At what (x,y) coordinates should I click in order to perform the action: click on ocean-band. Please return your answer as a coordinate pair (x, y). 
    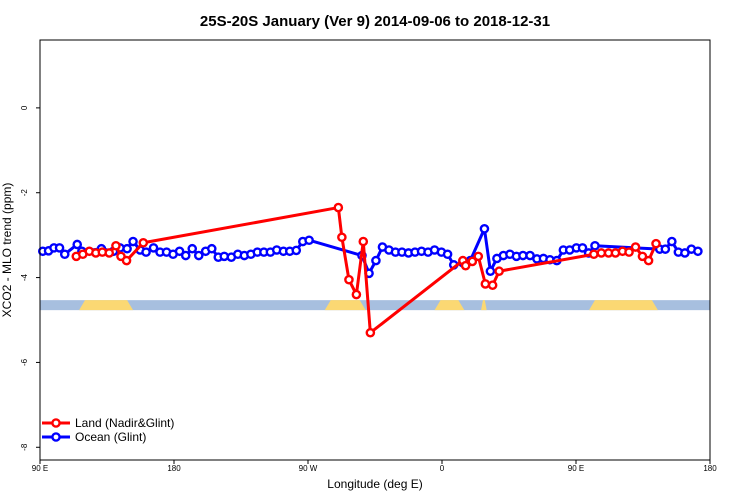
    Looking at the image, I should click on (375, 305).